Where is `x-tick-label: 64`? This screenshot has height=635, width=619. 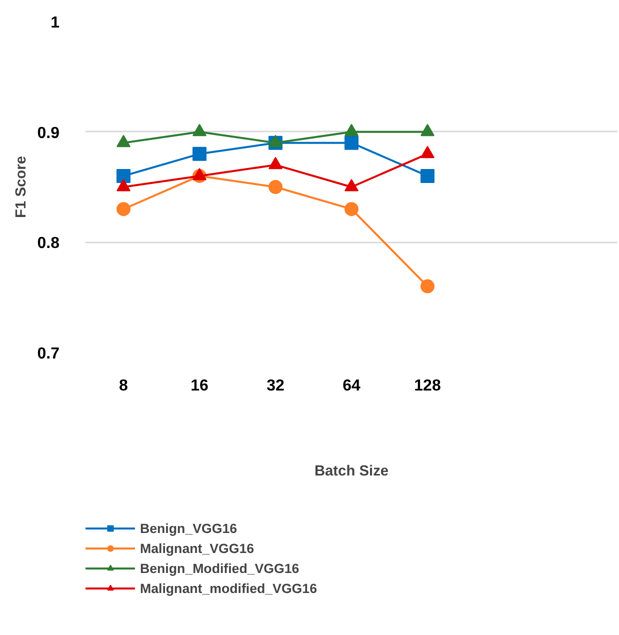
x-tick-label: 64 is located at coordinates (351, 386).